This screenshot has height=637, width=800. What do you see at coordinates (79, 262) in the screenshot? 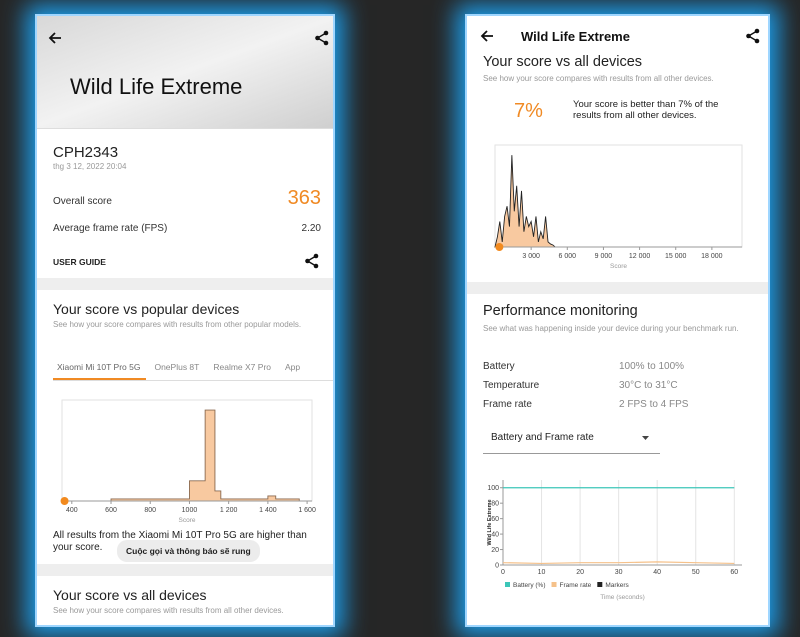
I see `user-guide: USER GUIDE` at bounding box center [79, 262].